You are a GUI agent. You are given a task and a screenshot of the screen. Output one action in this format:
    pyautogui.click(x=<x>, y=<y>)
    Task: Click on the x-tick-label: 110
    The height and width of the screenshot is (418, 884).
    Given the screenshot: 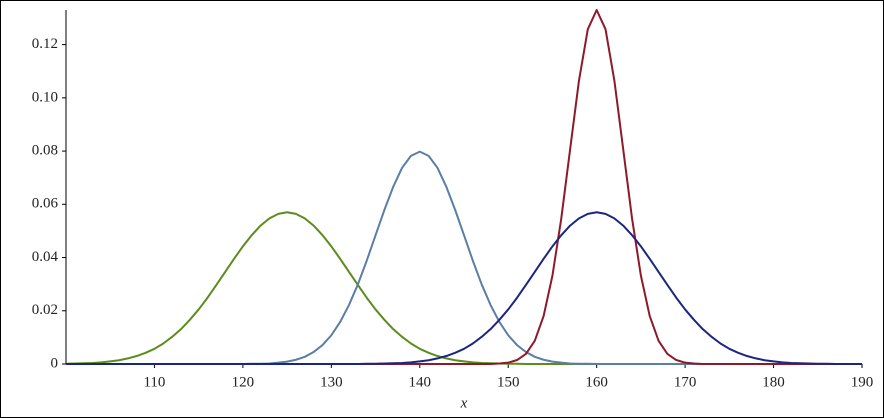 What is the action you would take?
    pyautogui.click(x=154, y=382)
    